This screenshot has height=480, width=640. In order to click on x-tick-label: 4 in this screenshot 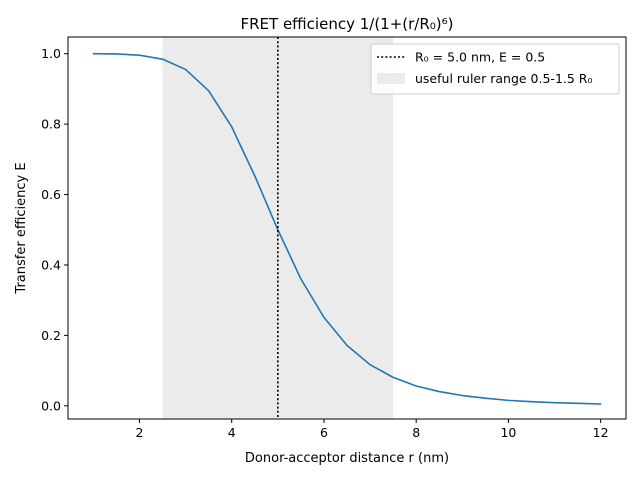, I will do `click(232, 432)`.